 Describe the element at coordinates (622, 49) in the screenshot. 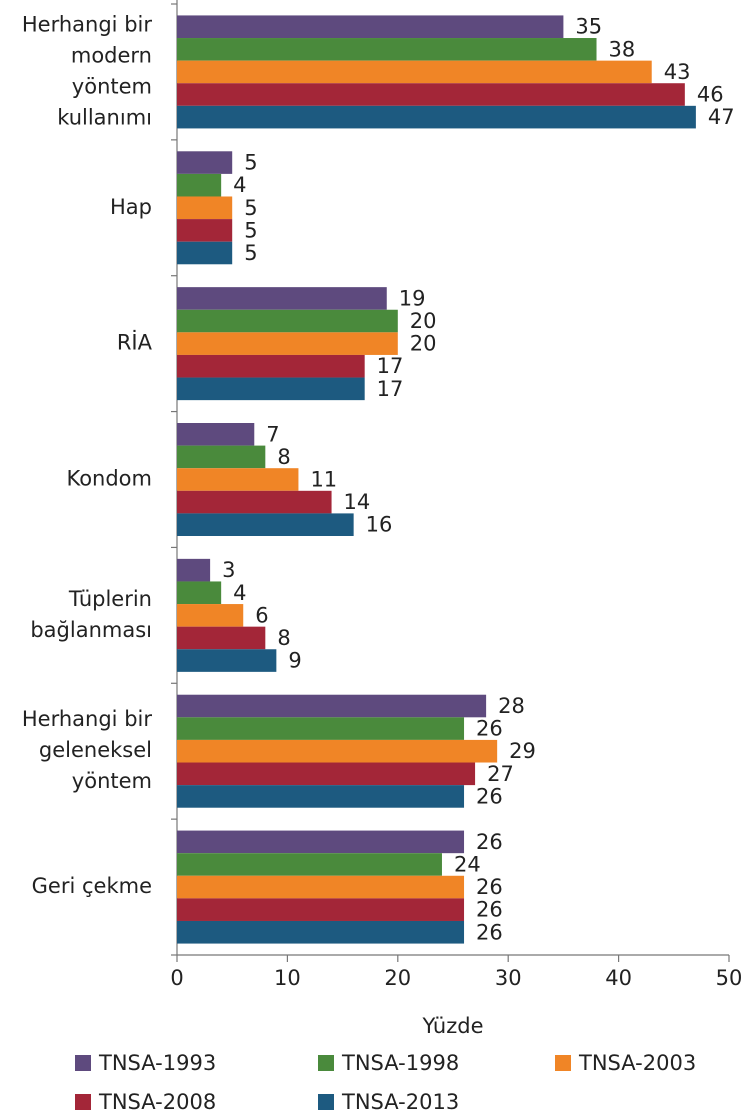

I see `value-label: 38` at that location.